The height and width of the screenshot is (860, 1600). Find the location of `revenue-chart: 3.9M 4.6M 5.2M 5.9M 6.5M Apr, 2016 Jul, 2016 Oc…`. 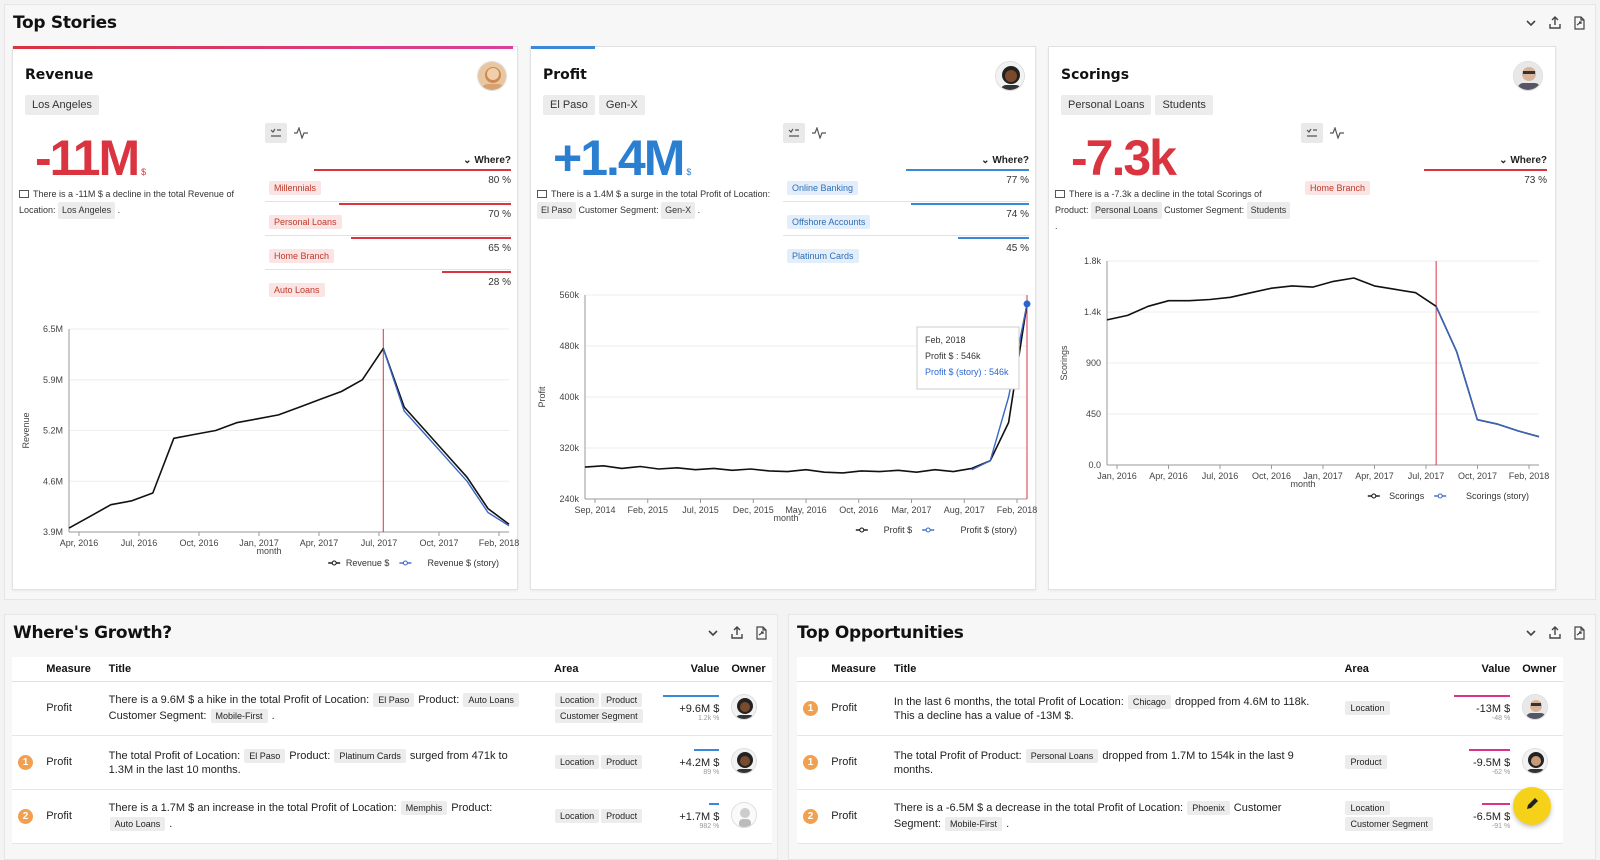

revenue-chart: 3.9M 4.6M 5.2M 5.9M 6.5M Apr, 2016 Jul, 2016 Oc… is located at coordinates (266, 452).